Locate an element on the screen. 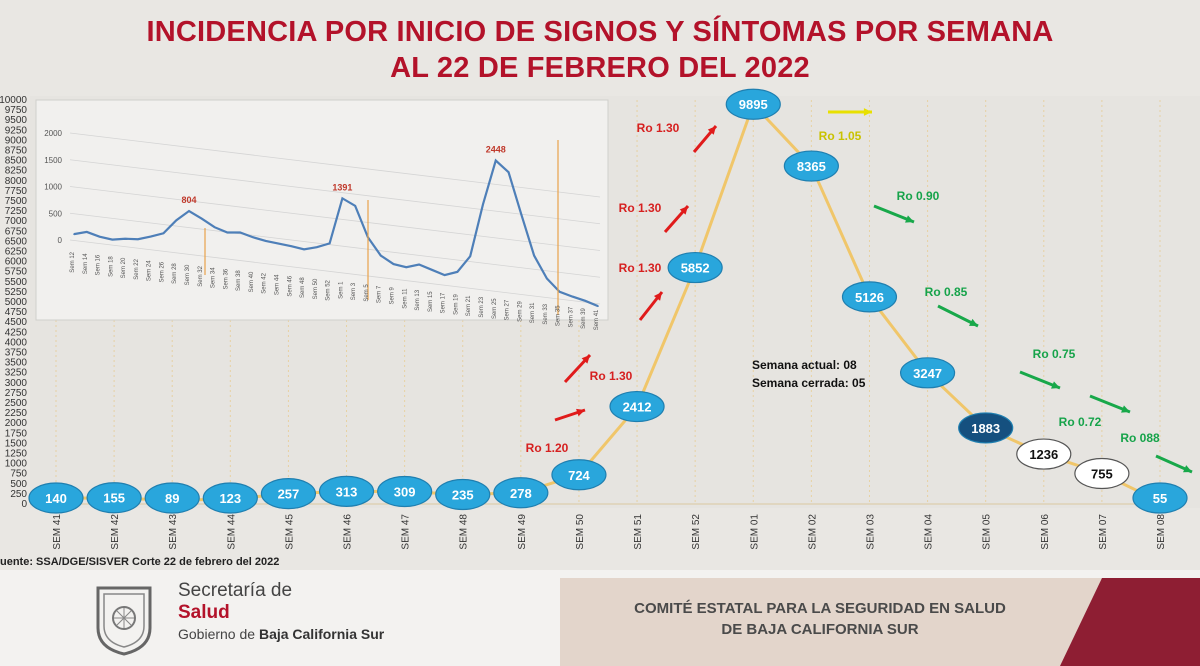 The height and width of the screenshot is (666, 1200). inset-x-tick-label: Sem 31 is located at coordinates (533, 312).